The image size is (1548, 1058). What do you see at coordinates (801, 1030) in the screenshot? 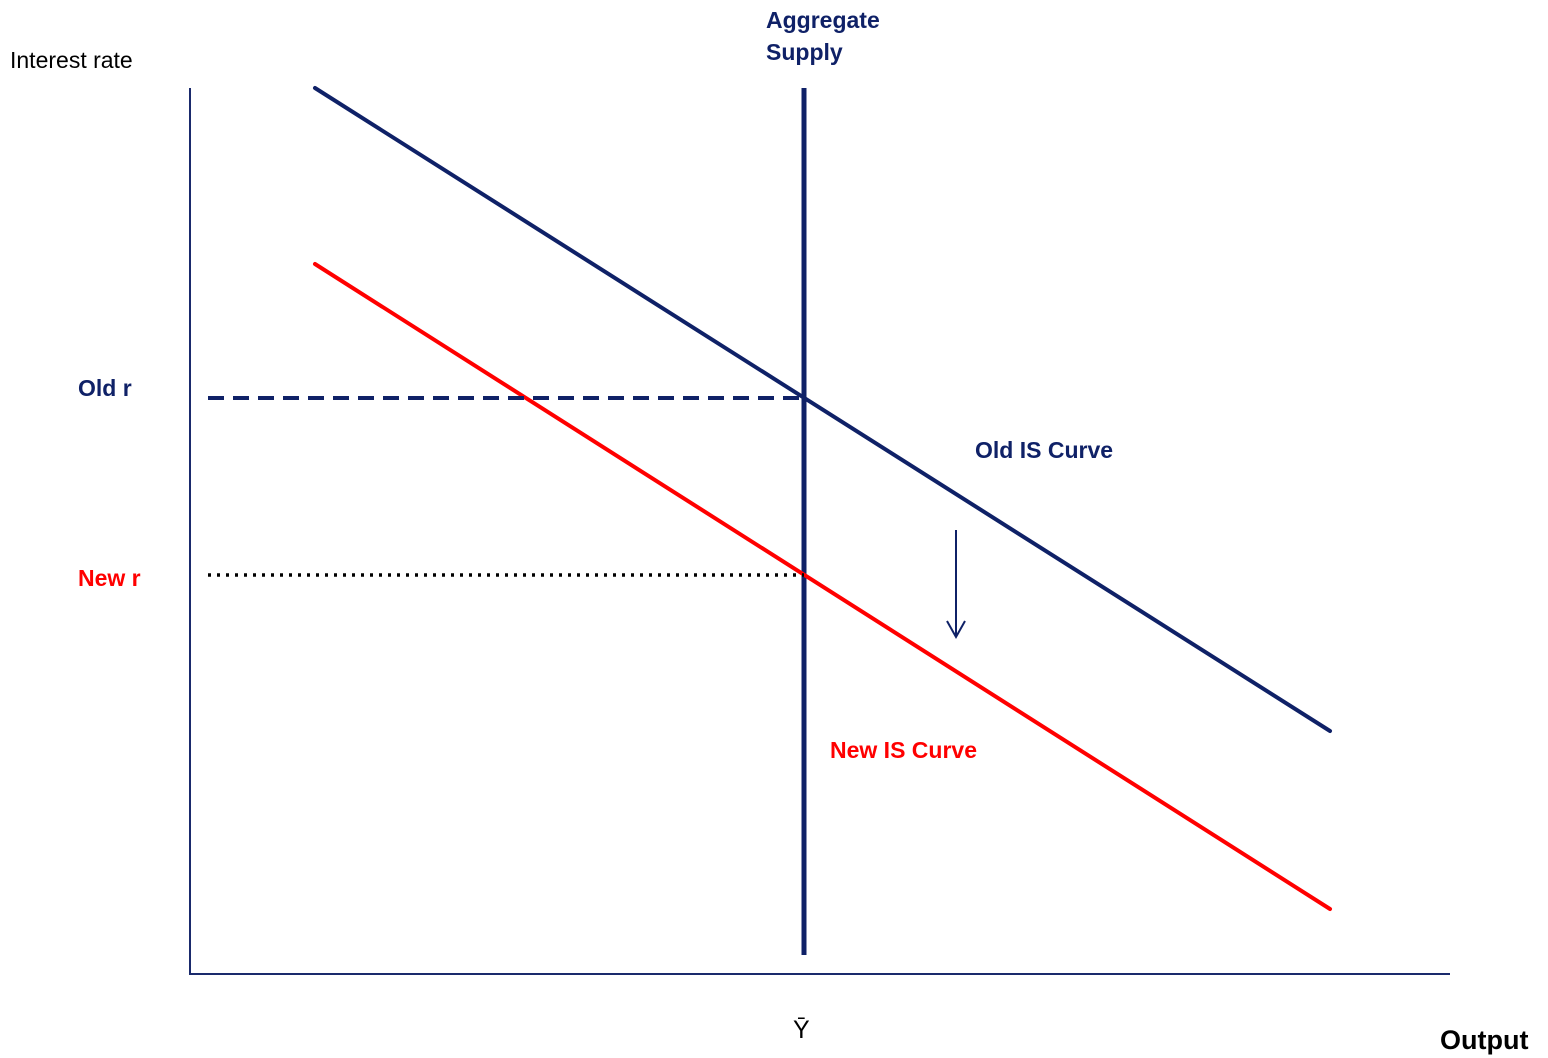
I see `y-bar-label: Ȳ` at bounding box center [801, 1030].